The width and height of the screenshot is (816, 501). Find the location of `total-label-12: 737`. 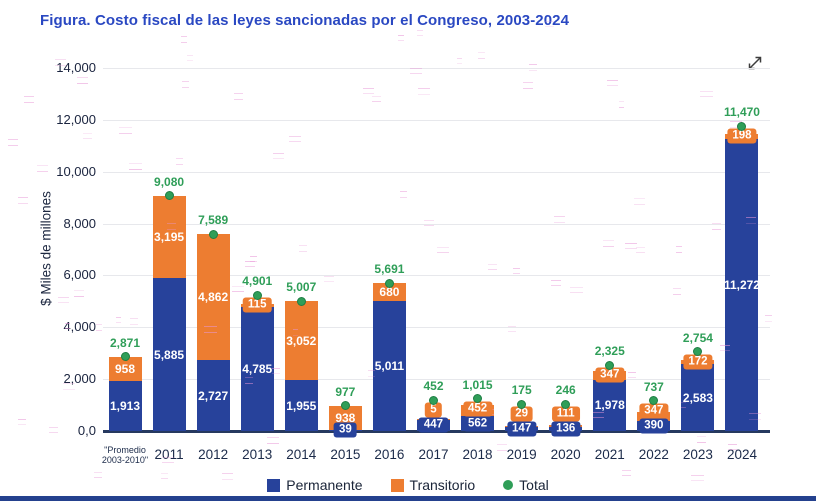

total-label-12: 737 is located at coordinates (653, 386).